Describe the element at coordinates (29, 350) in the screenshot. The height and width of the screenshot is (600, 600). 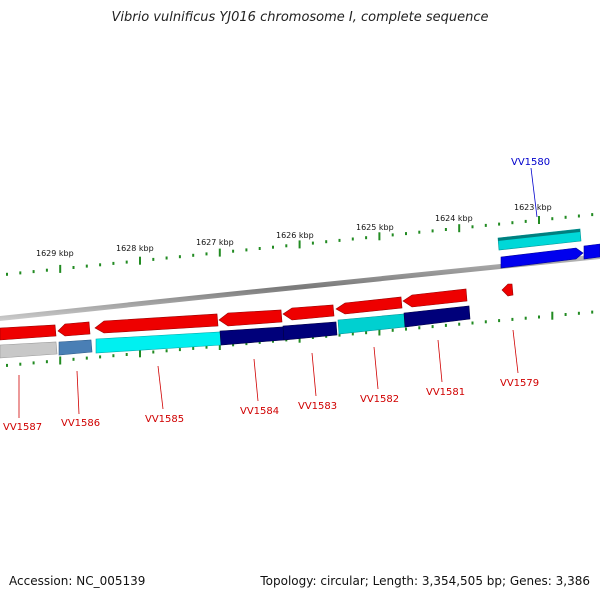
I see `gene-vv1587-grey` at that location.